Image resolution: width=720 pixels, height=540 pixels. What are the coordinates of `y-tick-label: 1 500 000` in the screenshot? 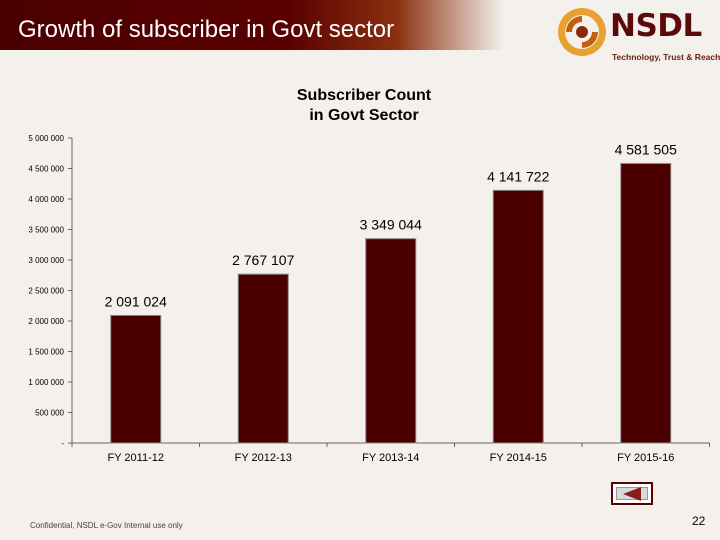 It's located at (46, 352).